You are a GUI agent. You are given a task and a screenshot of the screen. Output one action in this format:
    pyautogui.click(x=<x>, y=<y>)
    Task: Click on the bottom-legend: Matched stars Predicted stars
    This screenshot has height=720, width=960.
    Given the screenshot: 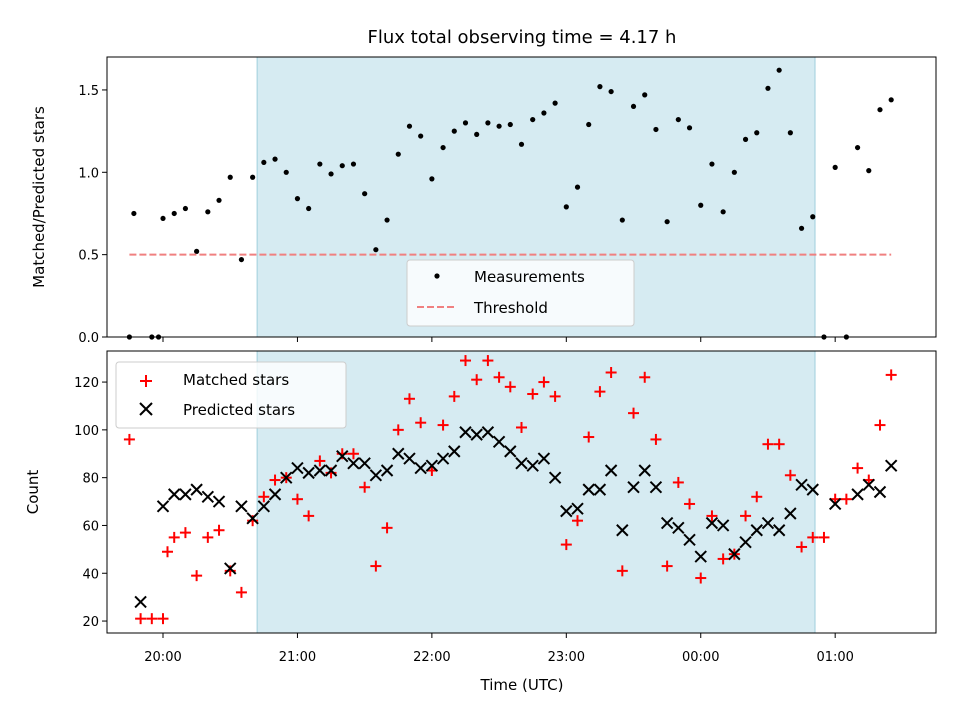 What is the action you would take?
    pyautogui.click(x=231, y=395)
    